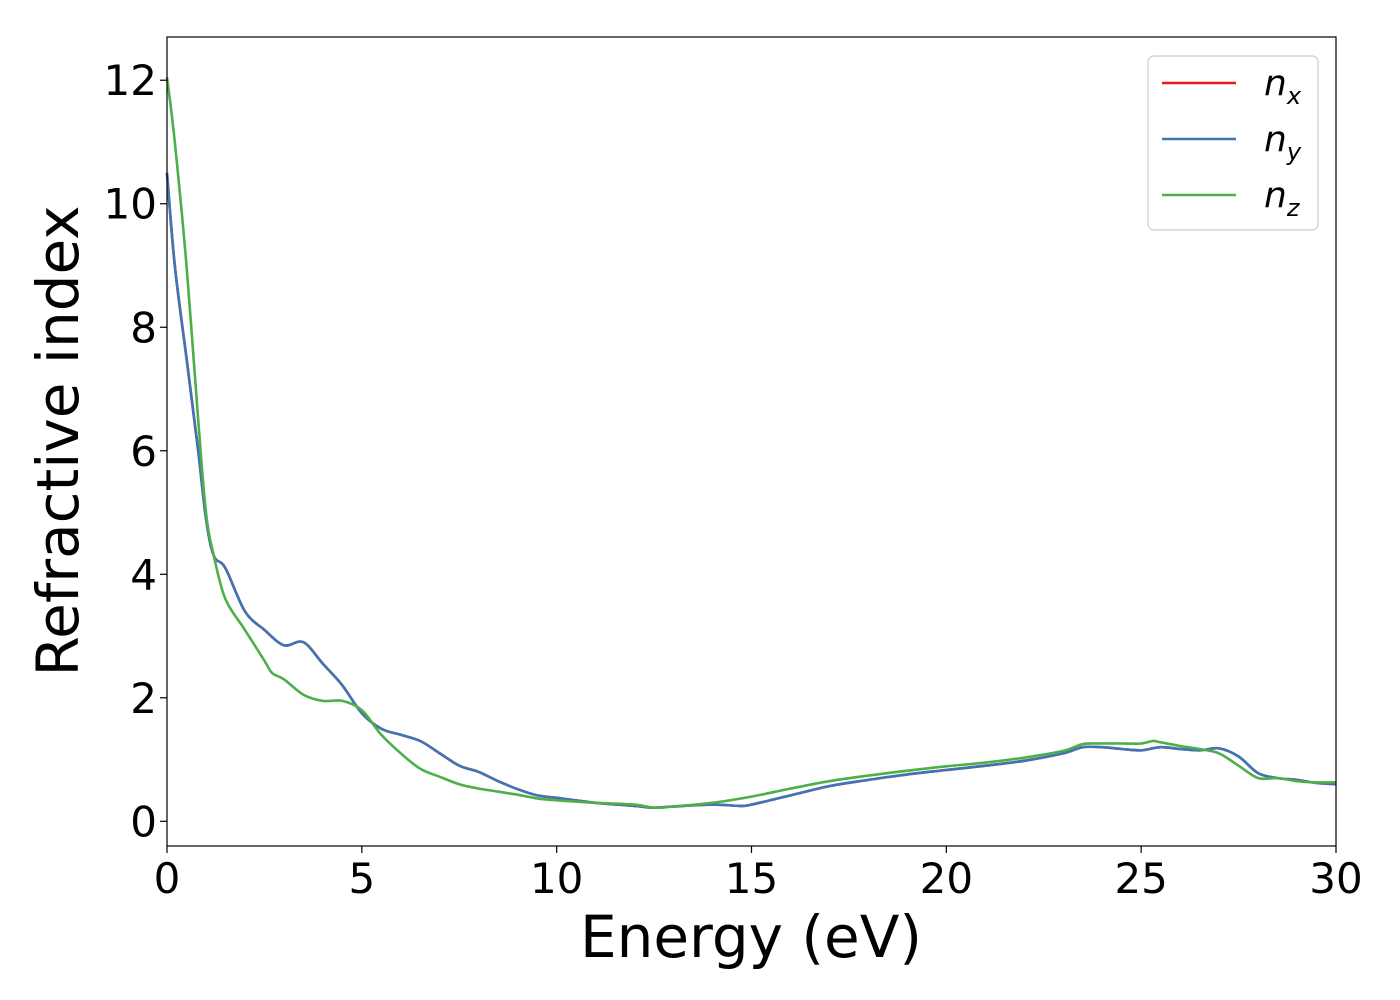  I want to click on x-tick-label: 20, so click(946, 878).